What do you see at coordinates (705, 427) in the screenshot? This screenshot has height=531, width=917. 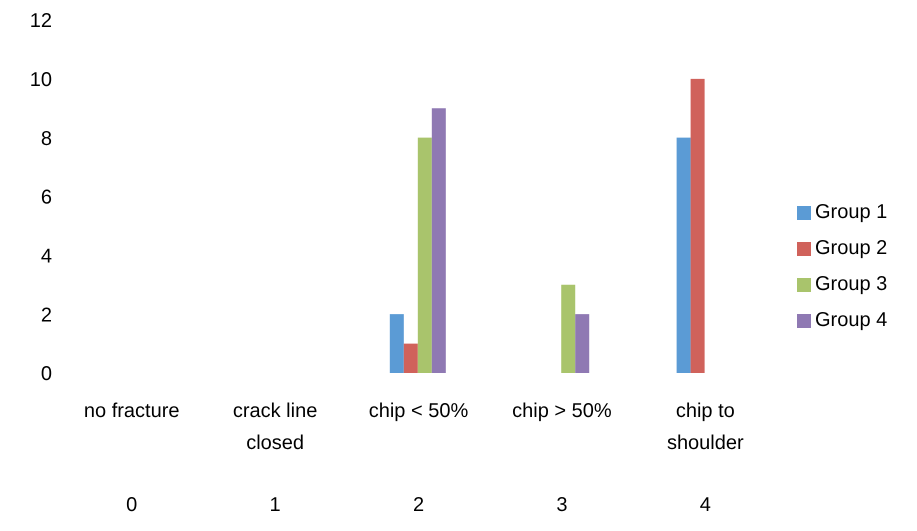 I see `x-tick-label: chip to shoulder` at bounding box center [705, 427].